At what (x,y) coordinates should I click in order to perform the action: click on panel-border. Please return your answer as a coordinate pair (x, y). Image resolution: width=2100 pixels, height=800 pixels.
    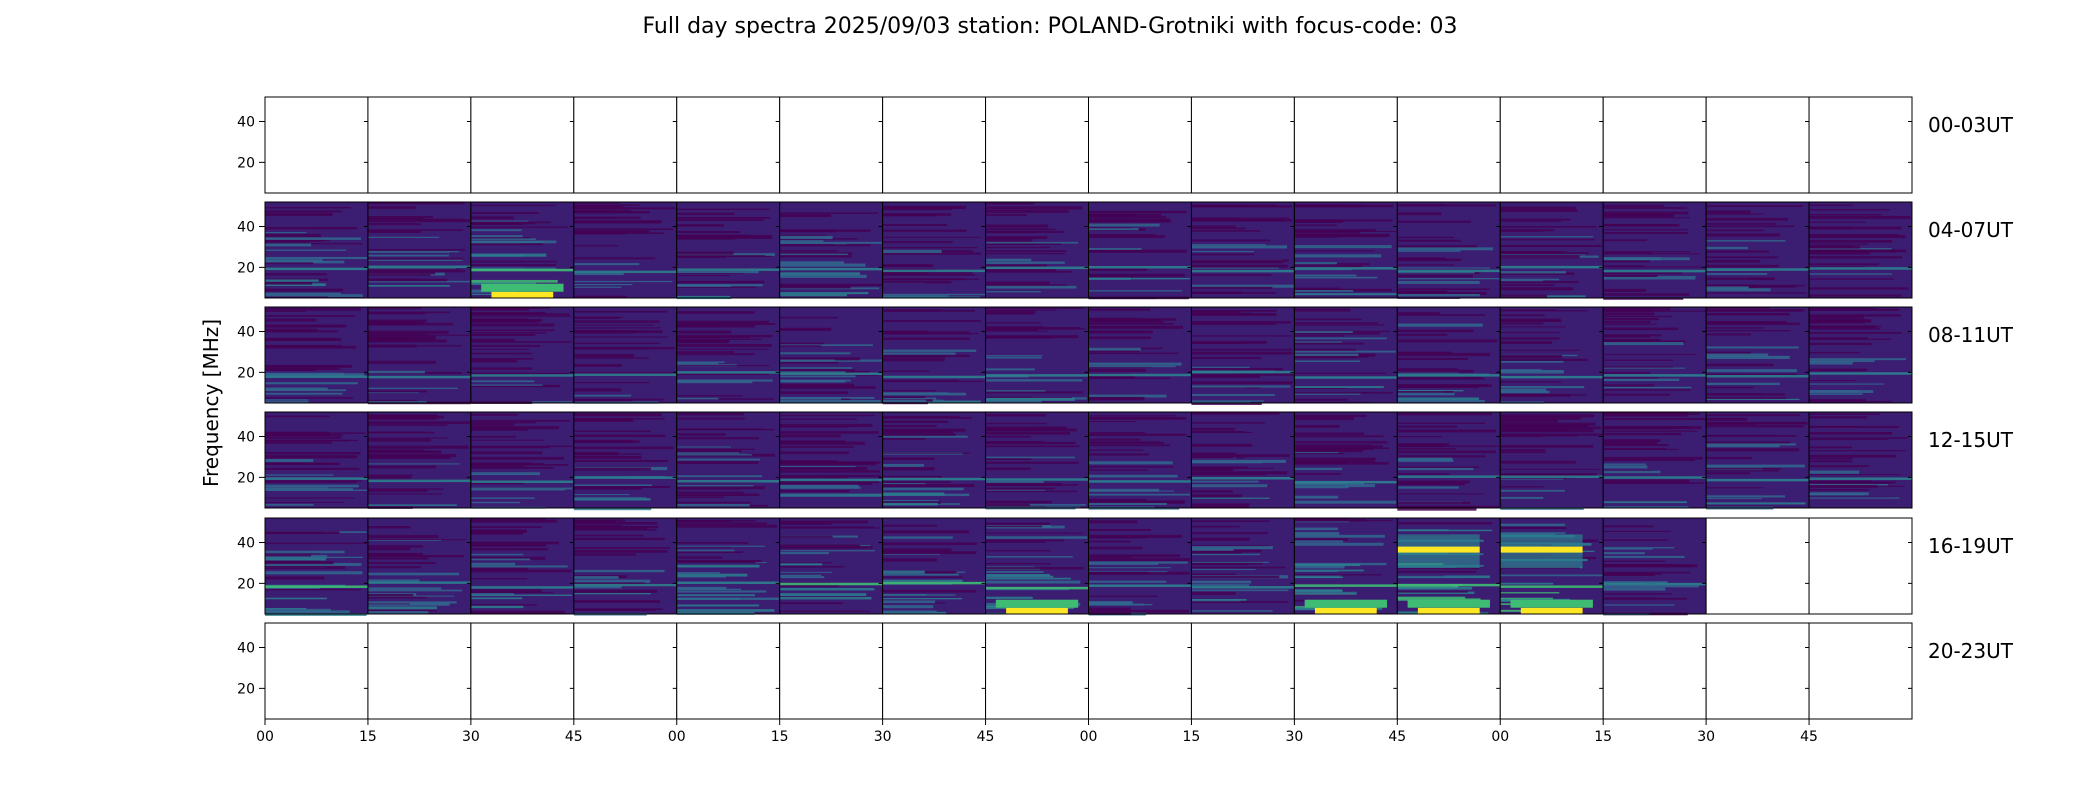
    Looking at the image, I should click on (1860, 460).